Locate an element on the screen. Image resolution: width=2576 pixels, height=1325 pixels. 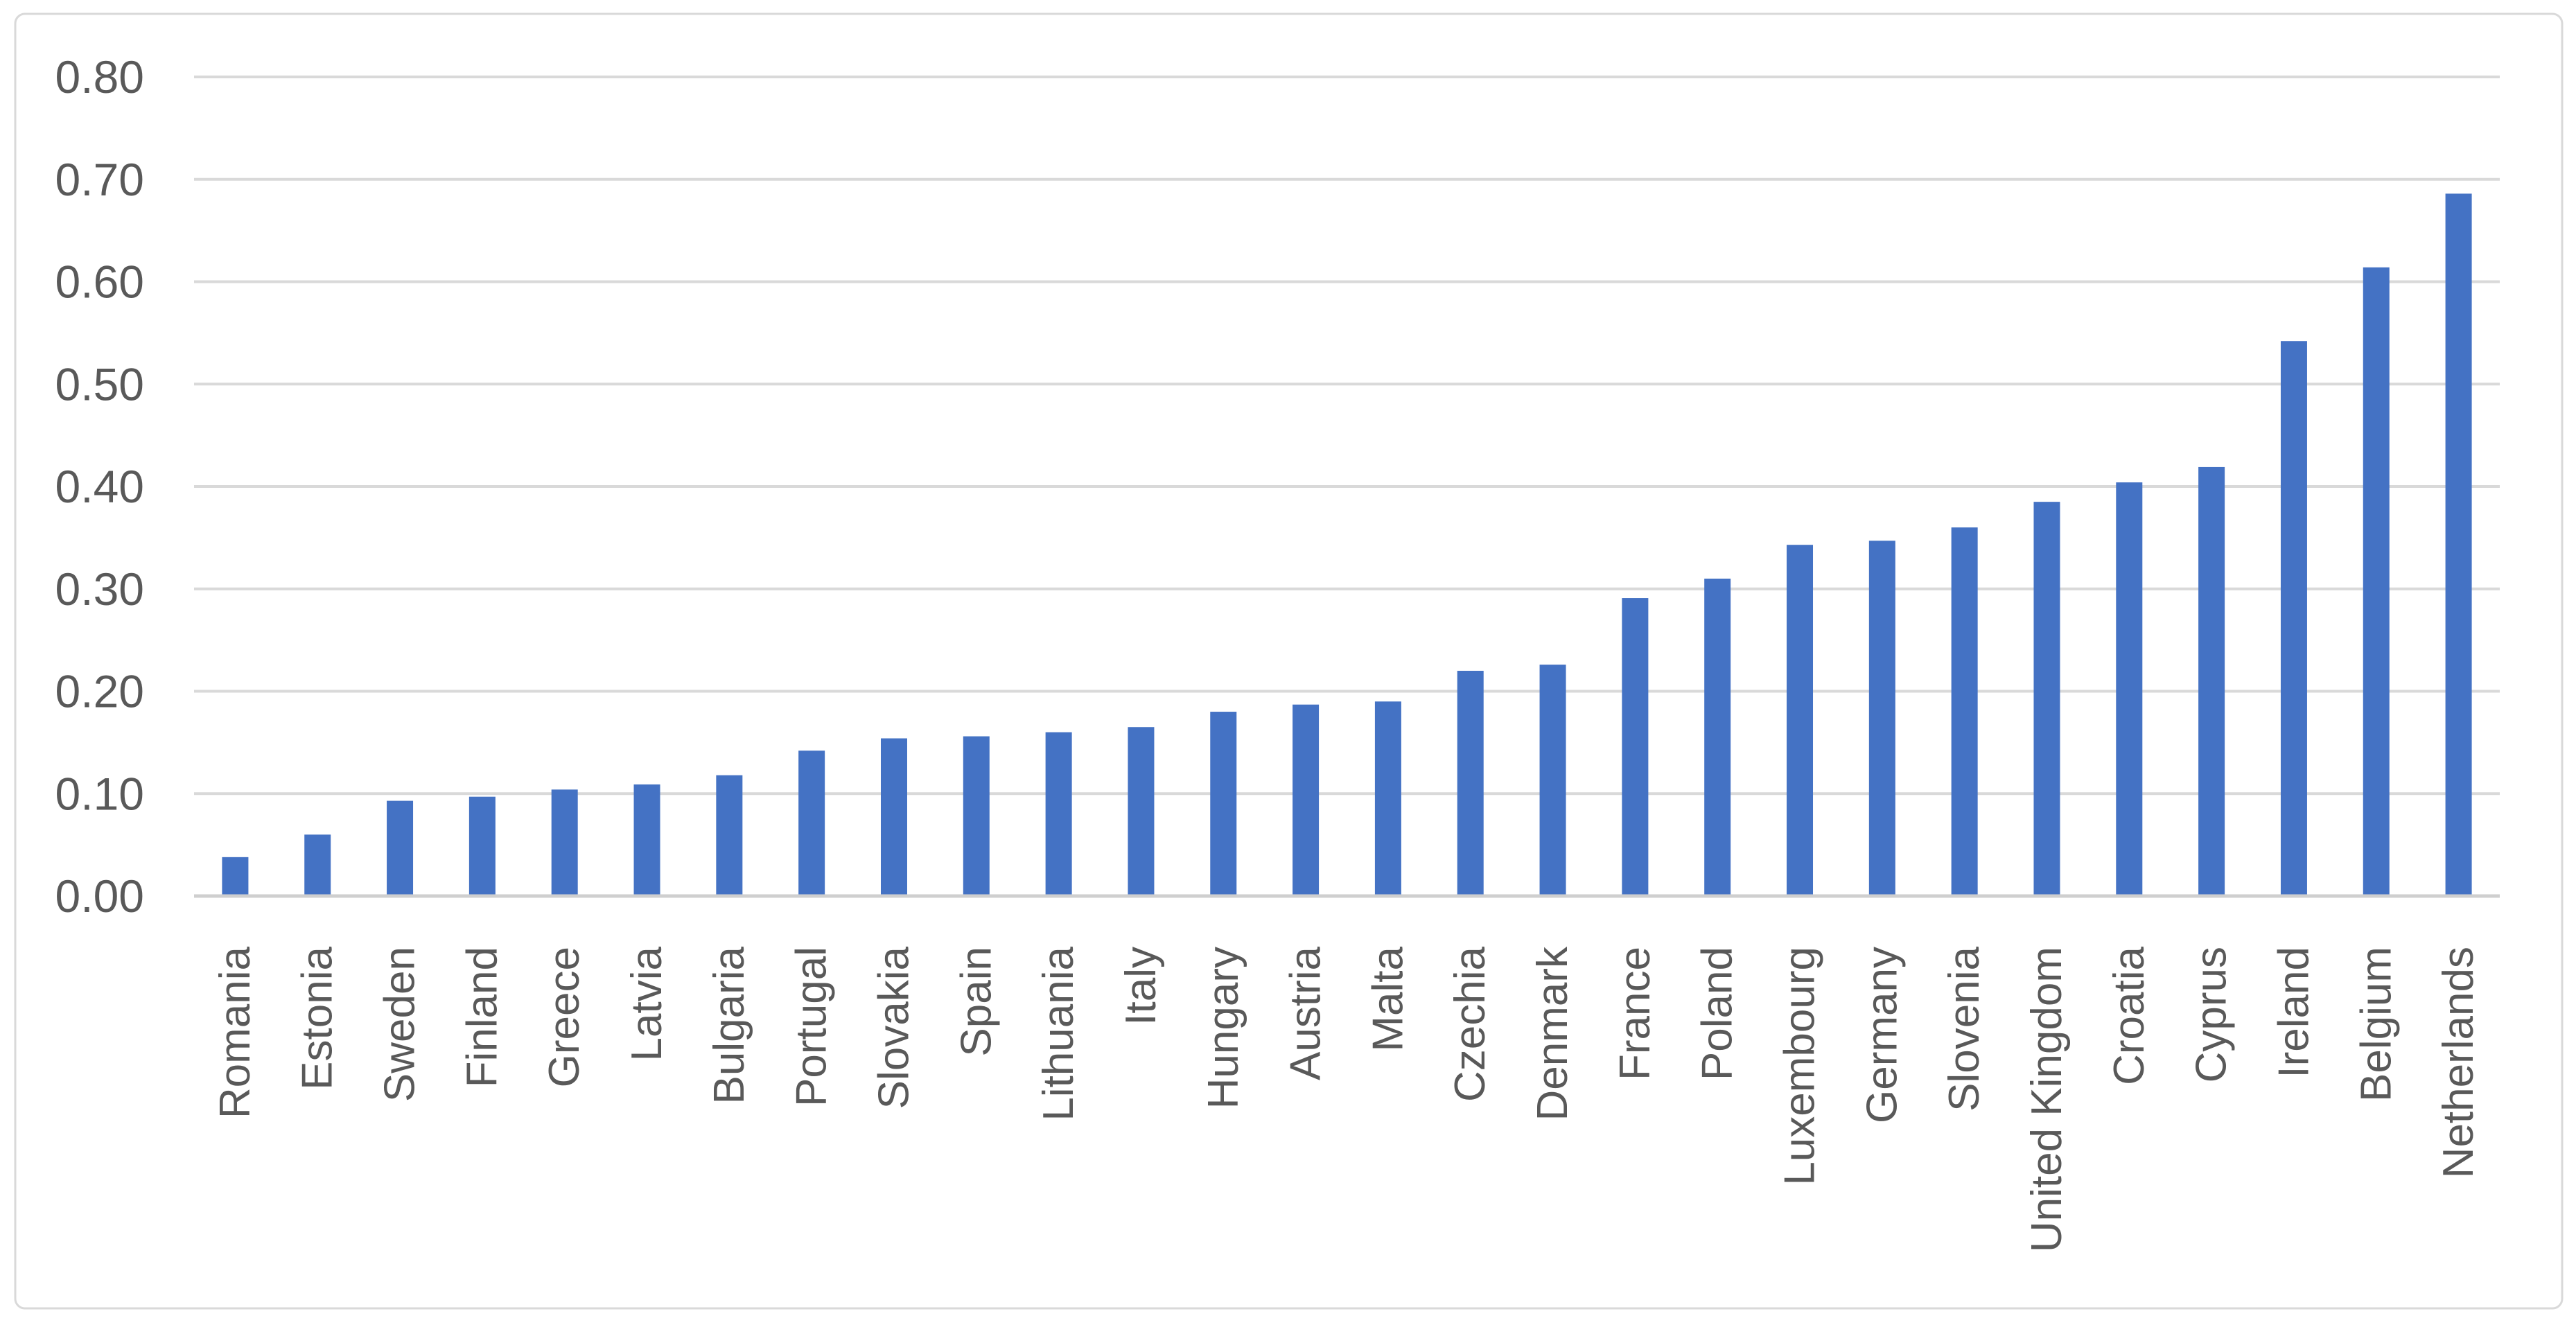
bar-lithuania is located at coordinates (1058, 814).